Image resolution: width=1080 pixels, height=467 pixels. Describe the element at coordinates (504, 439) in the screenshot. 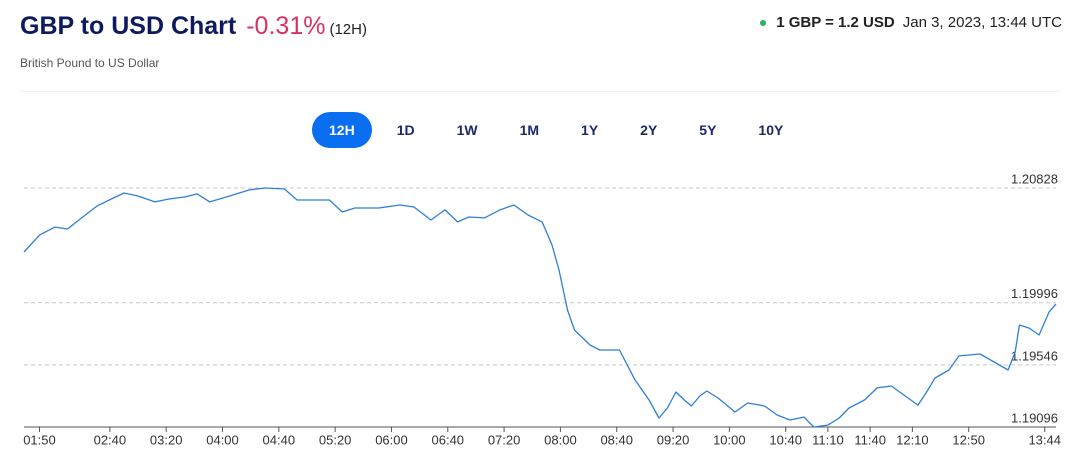

I see `x-tick-label: 07:20` at that location.